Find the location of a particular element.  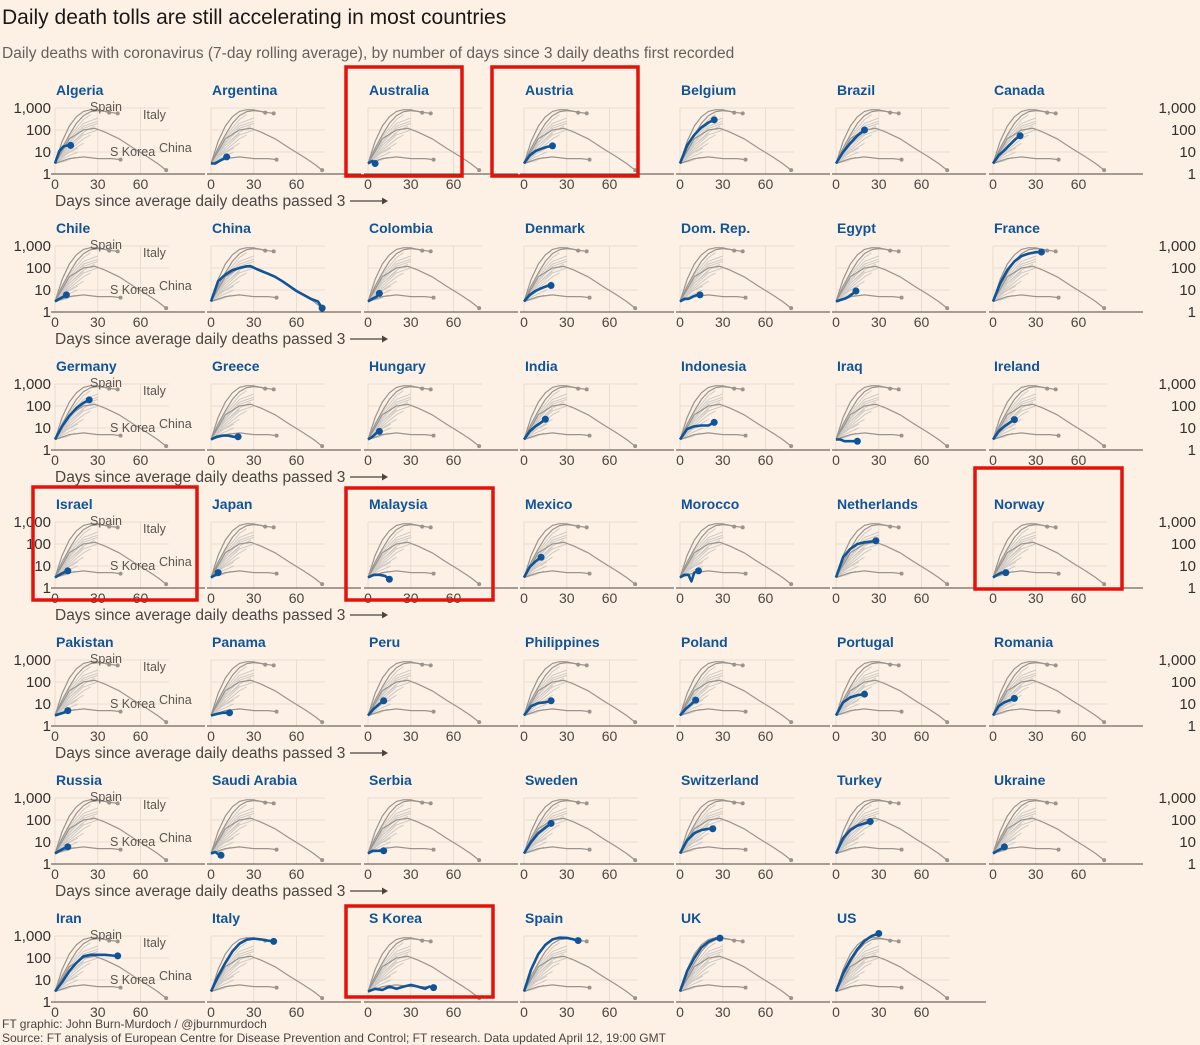

panel-egypt-x-tick-label: 60 is located at coordinates (922, 322).